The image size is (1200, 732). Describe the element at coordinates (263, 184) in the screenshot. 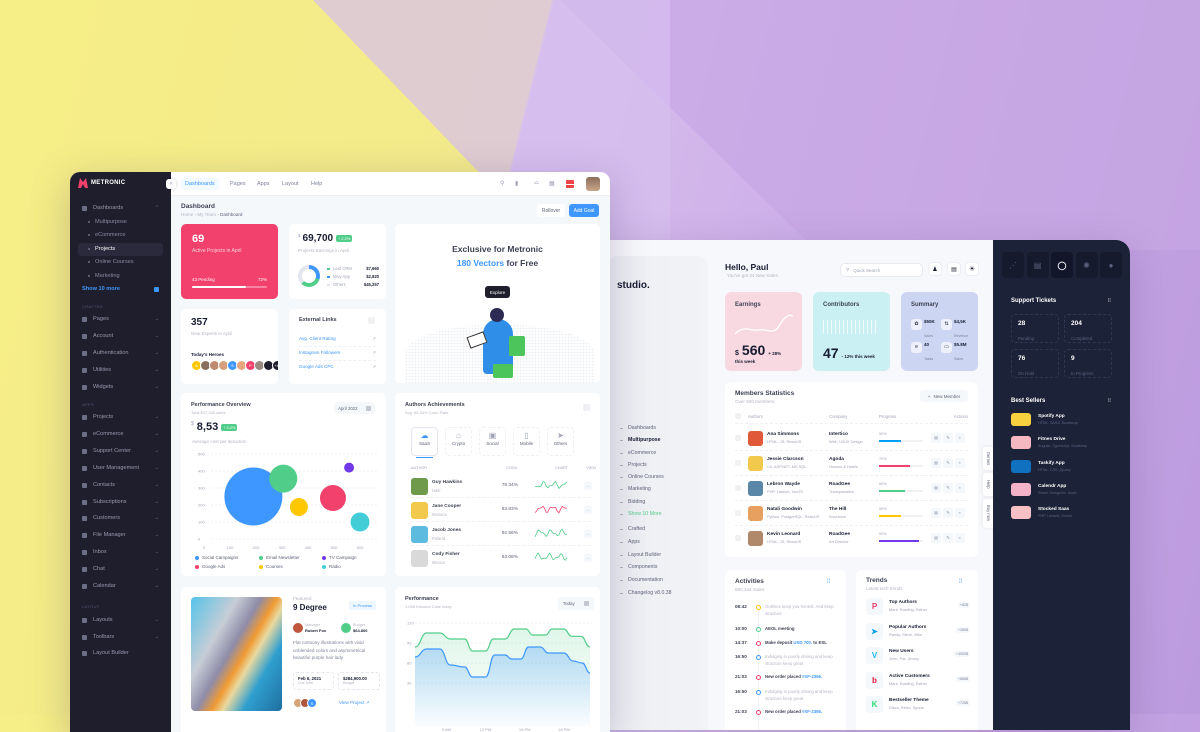

I see `nav-tab-apps: Apps` at that location.